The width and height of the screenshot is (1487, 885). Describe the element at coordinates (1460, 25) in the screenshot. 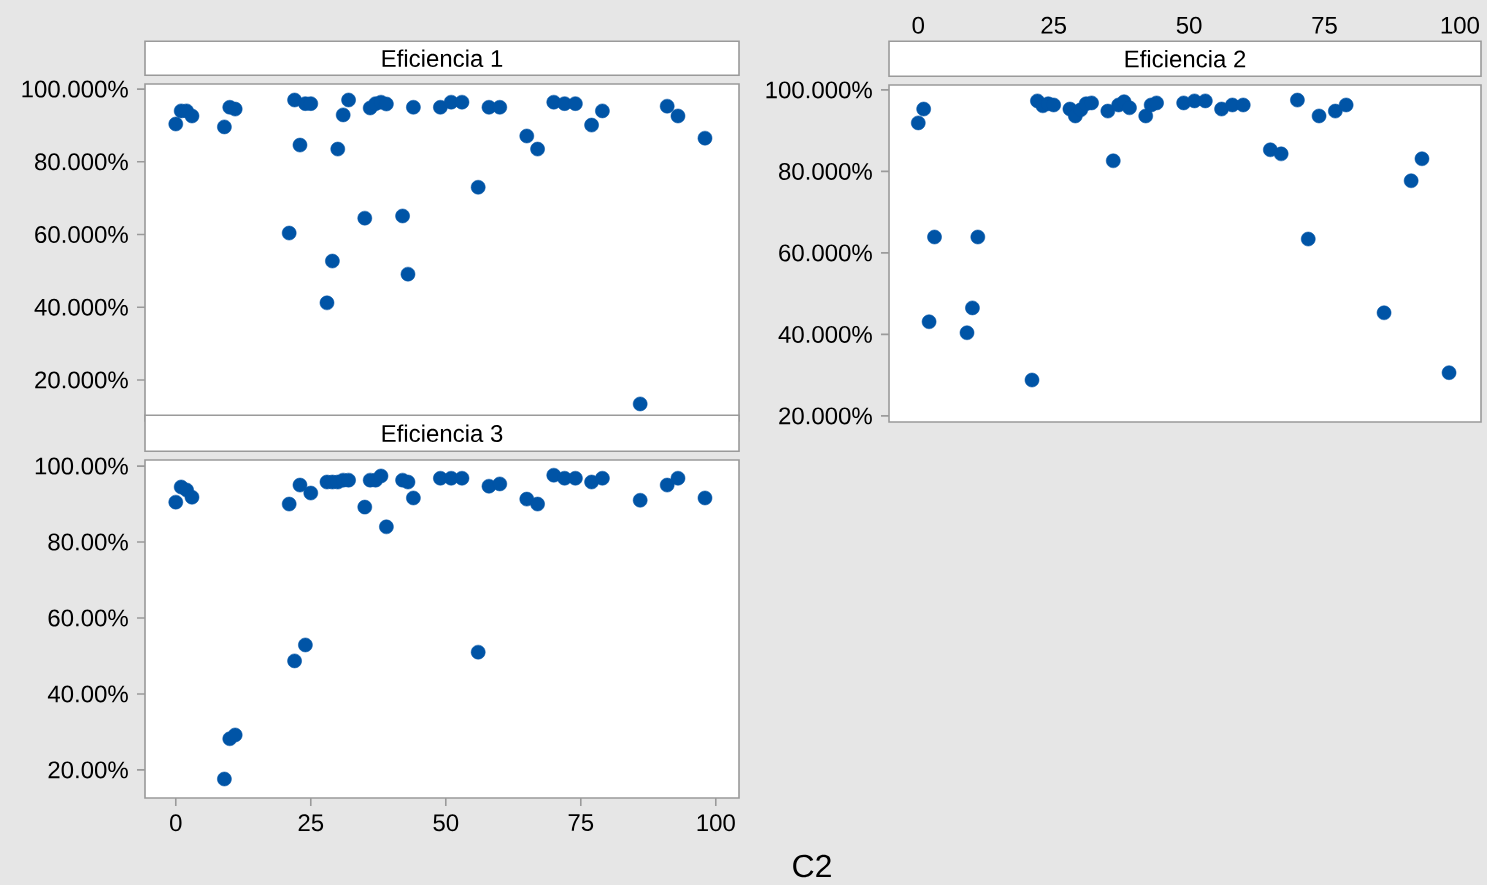

I see `x-tick-label: 100` at that location.